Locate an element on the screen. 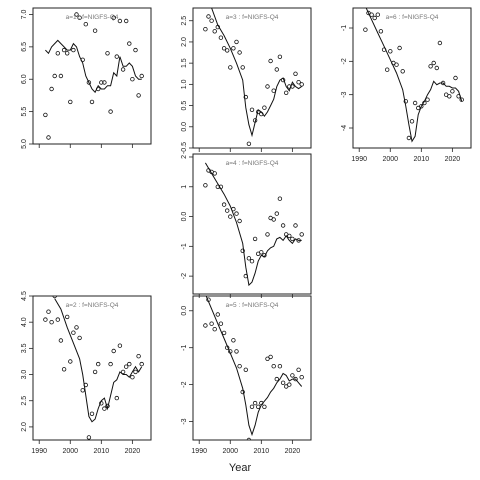 This screenshot has height=480, width=480. panel-a5-ytick-label: -3 is located at coordinates (184, 421).